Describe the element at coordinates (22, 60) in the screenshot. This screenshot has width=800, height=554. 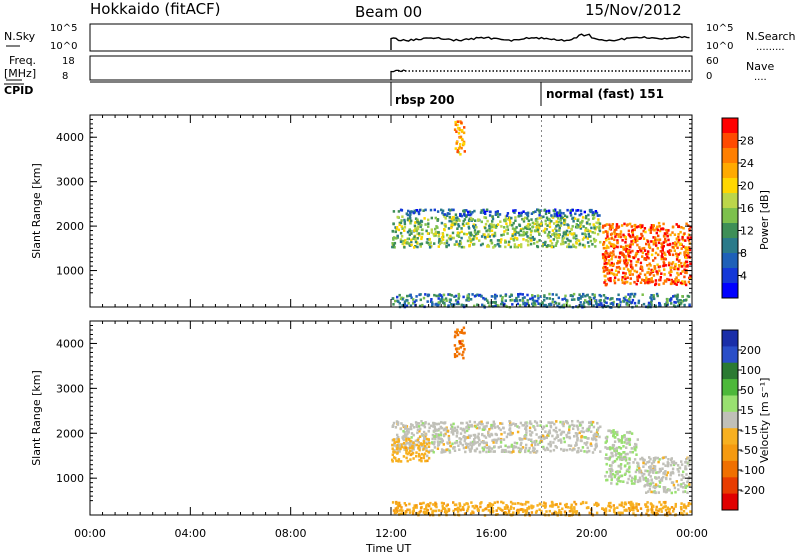
I see `freq-label: Freq.` at that location.